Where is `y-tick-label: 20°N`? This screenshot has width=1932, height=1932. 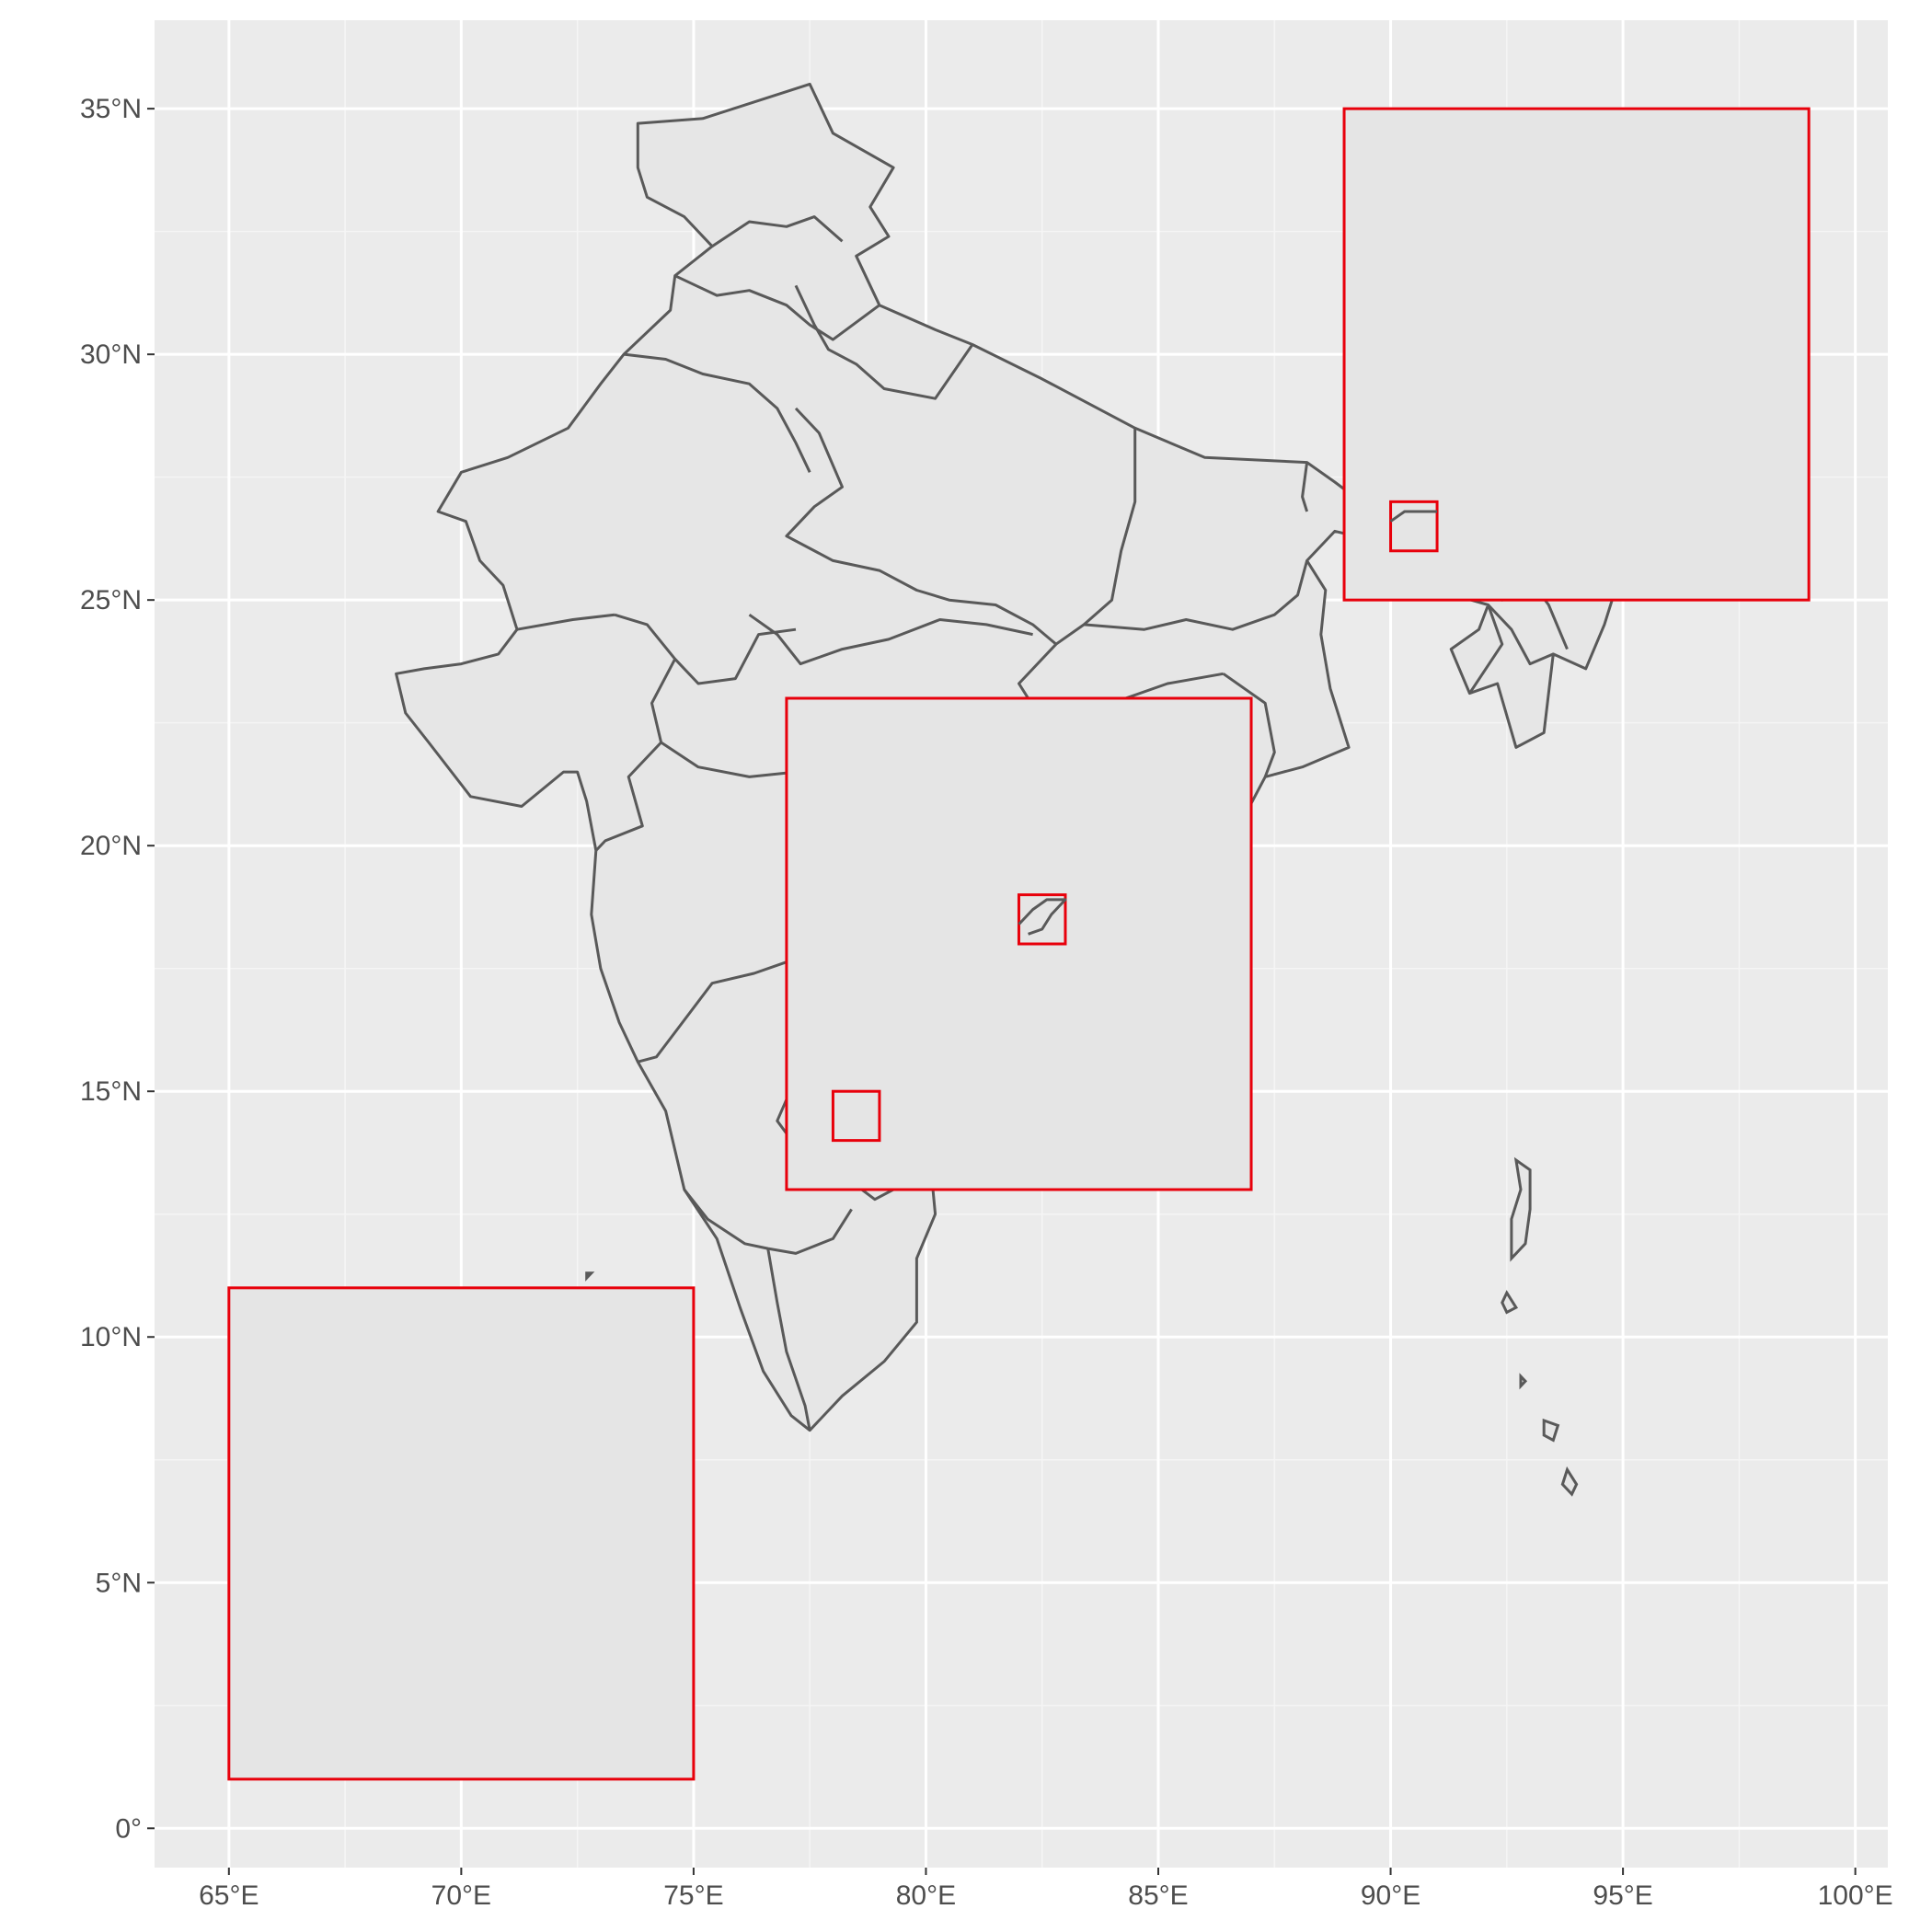 y-tick-label: 20°N is located at coordinates (111, 846).